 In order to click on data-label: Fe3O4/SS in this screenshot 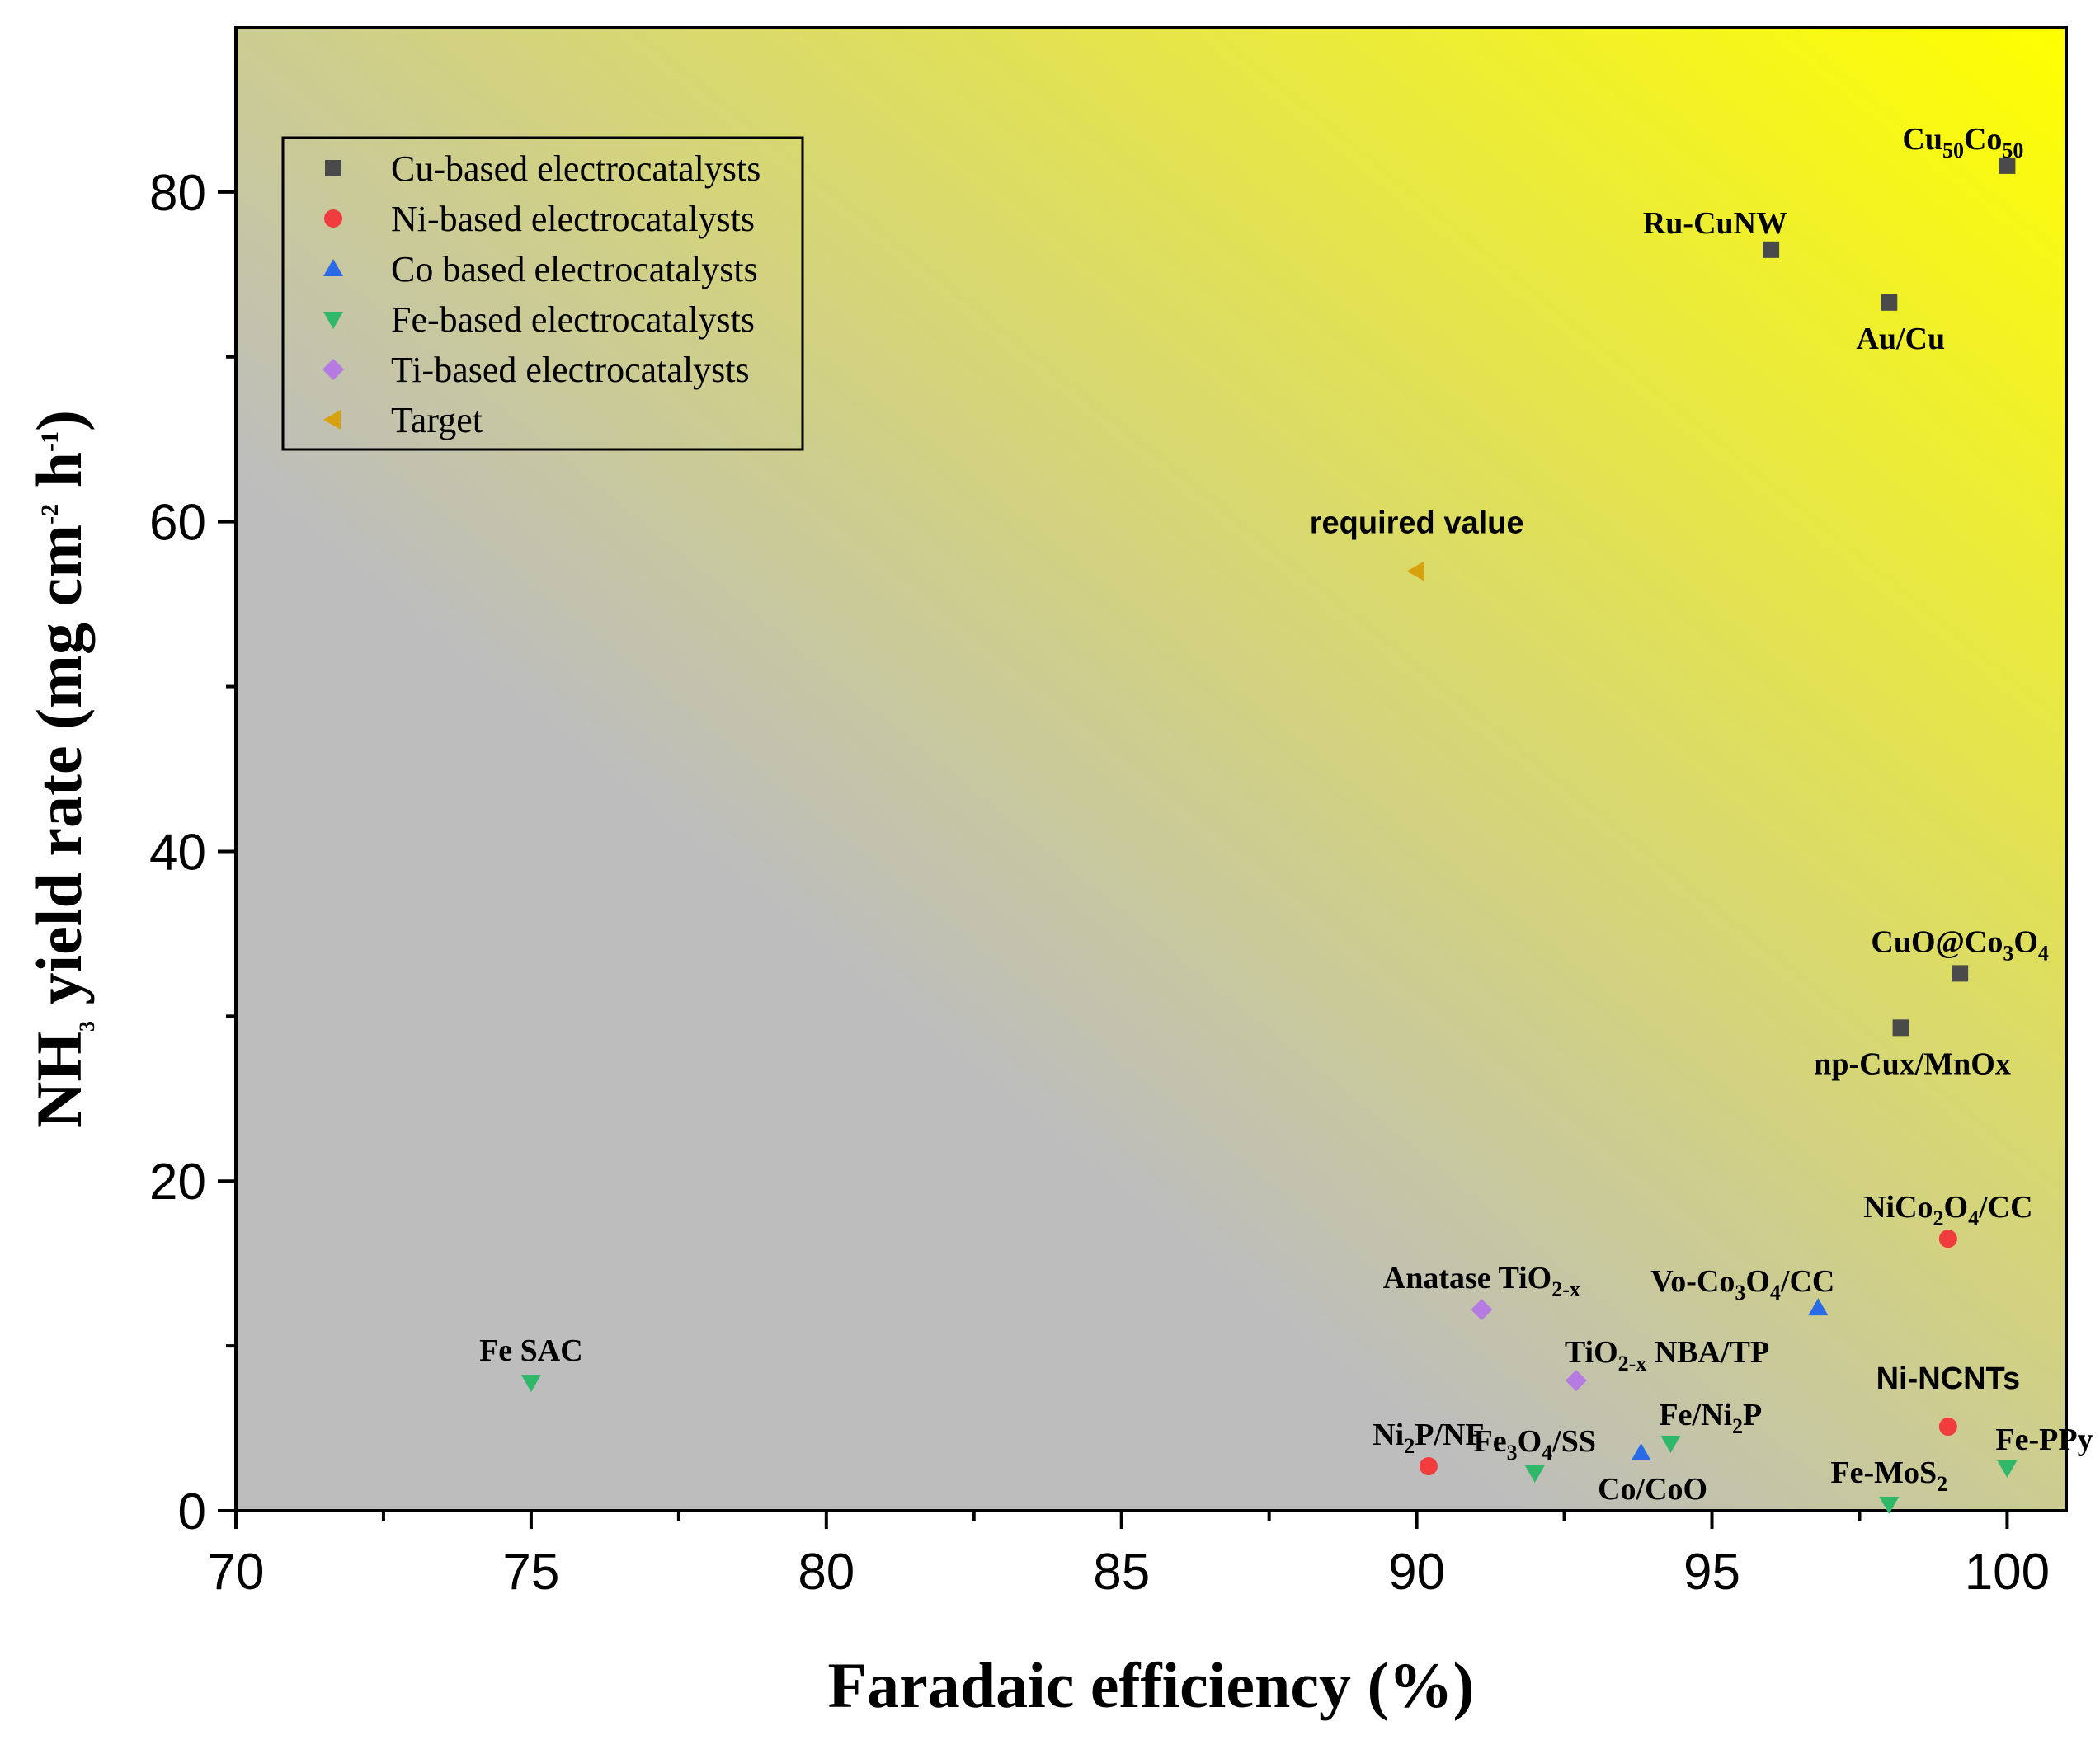, I will do `click(1535, 1444)`.